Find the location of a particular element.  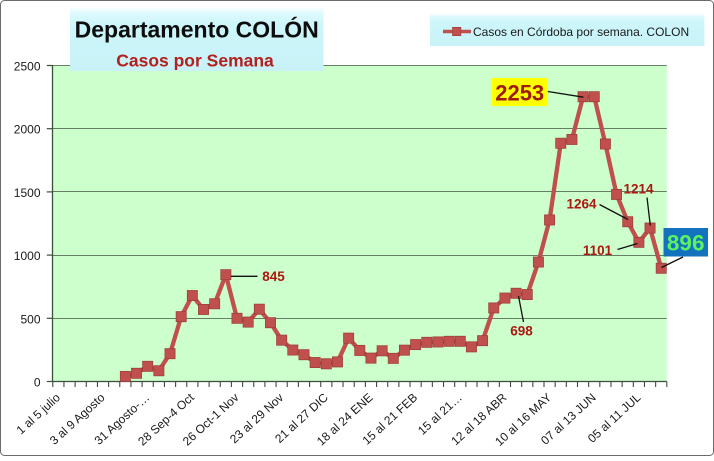

svg-text: 1500 is located at coordinates (27, 193).